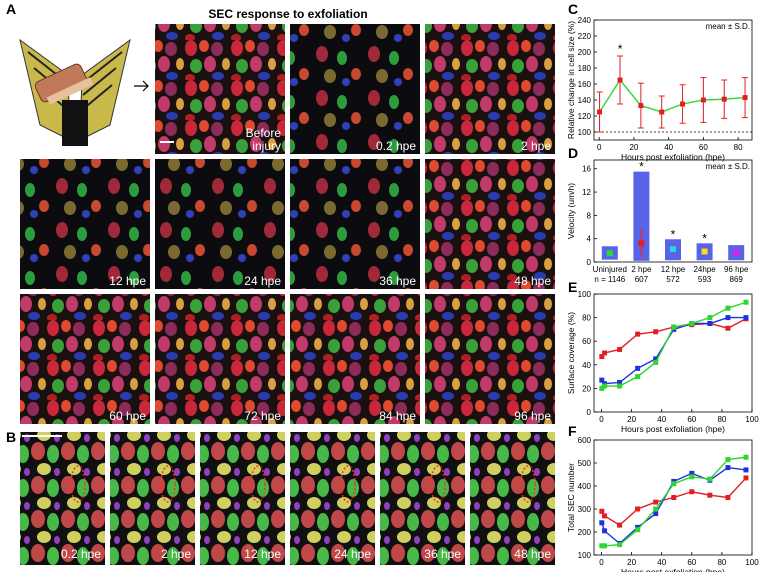 The image size is (764, 577). What do you see at coordinates (81, 554) in the screenshot?
I see `image-label: 0.2 hpe` at bounding box center [81, 554].